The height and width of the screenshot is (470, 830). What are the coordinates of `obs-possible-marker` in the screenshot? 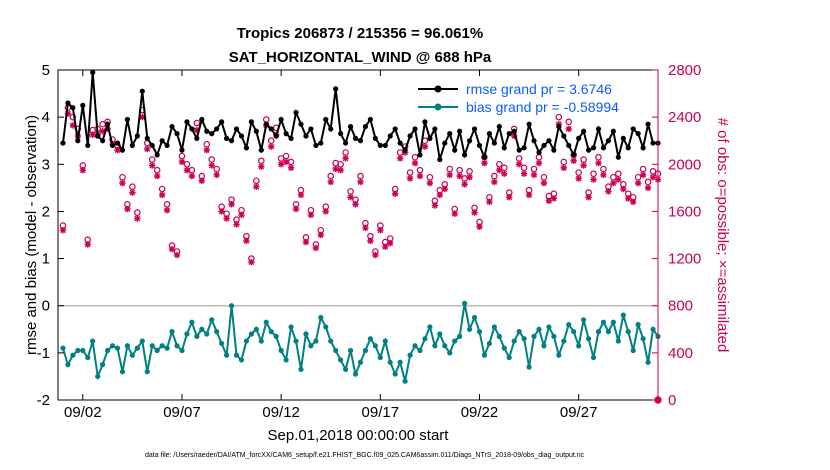 It's located at (569, 122).